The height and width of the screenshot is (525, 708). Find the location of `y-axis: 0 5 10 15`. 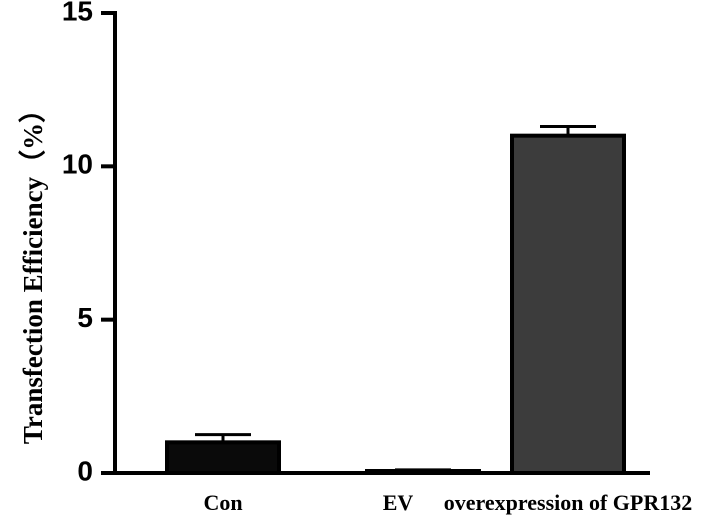

y-axis: 0 5 10 15 is located at coordinates (89, 243).